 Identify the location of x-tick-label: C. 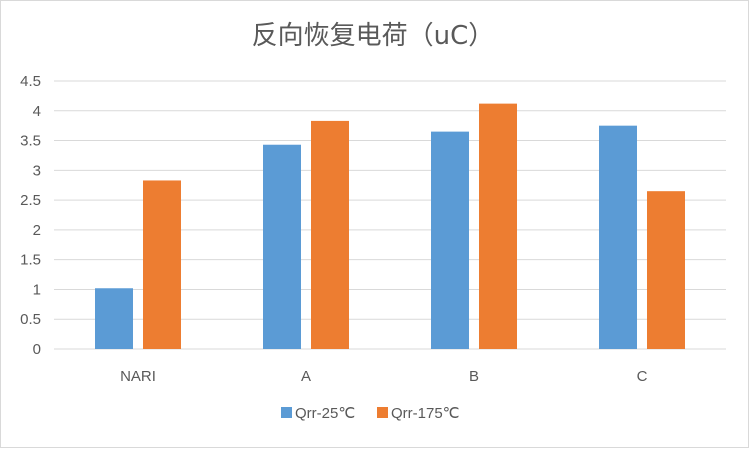
(642, 376).